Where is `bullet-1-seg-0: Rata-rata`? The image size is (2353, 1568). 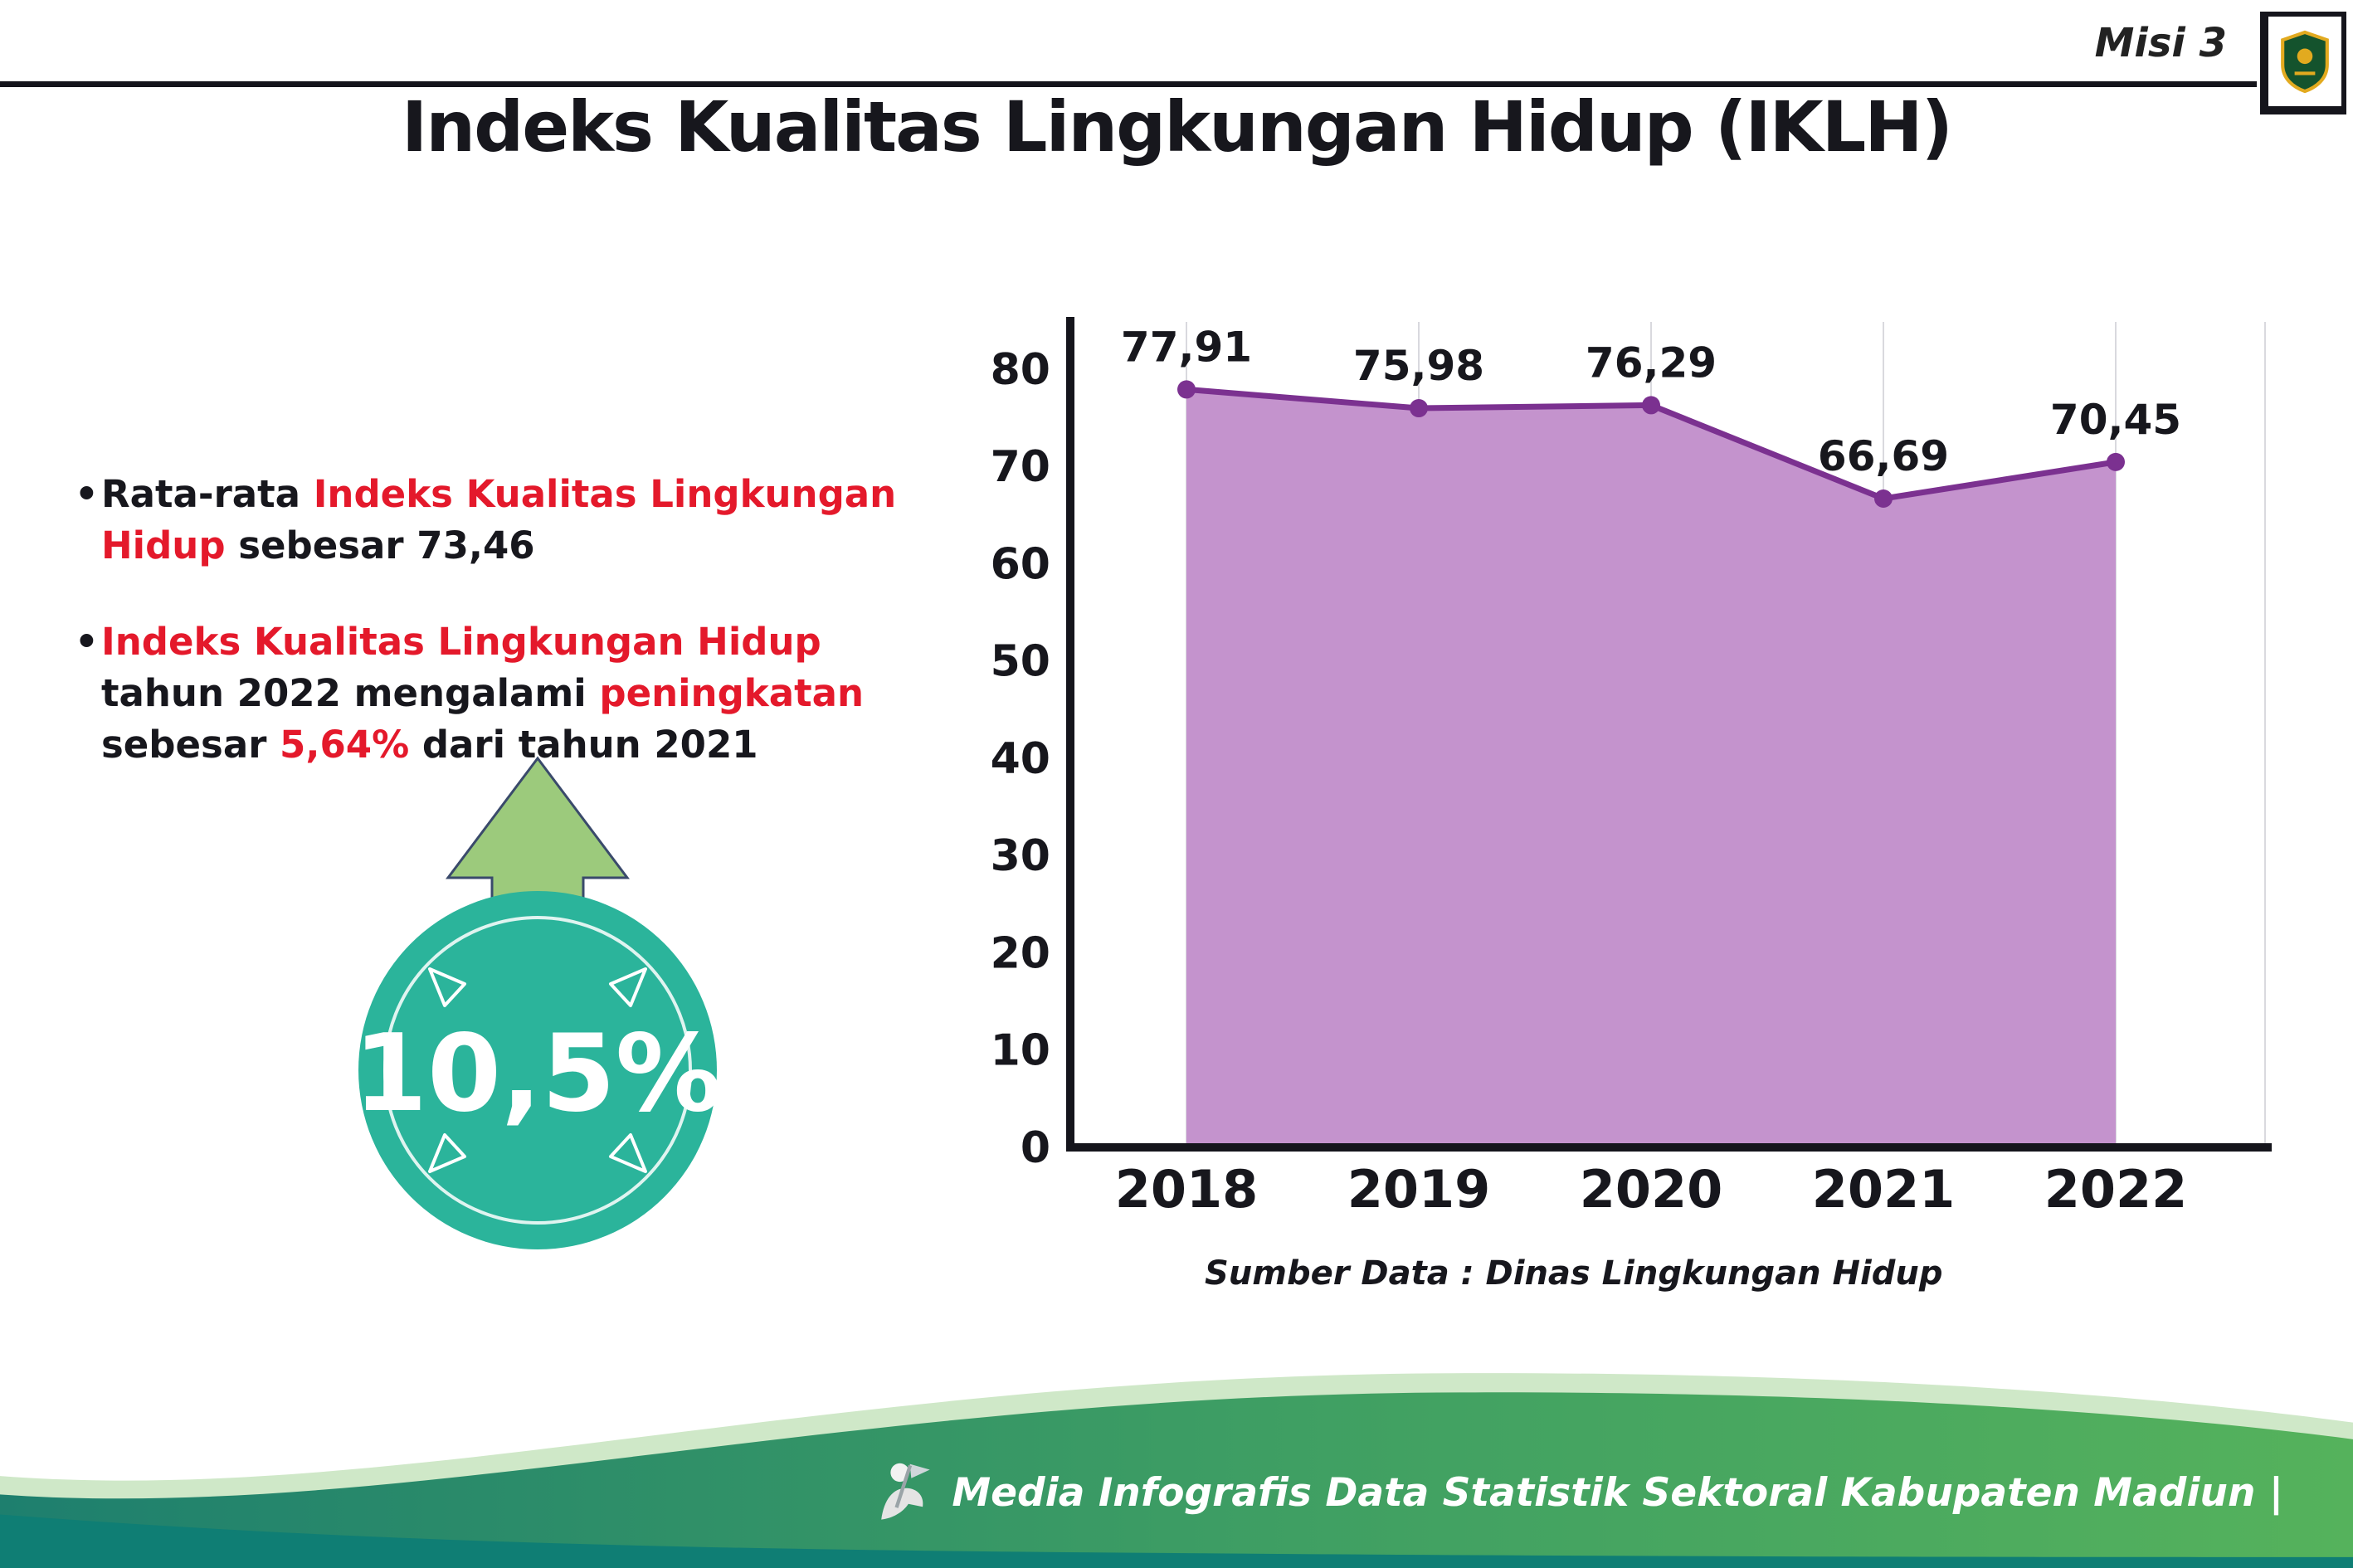 bullet-1-seg-0: Rata-rata is located at coordinates (207, 494).